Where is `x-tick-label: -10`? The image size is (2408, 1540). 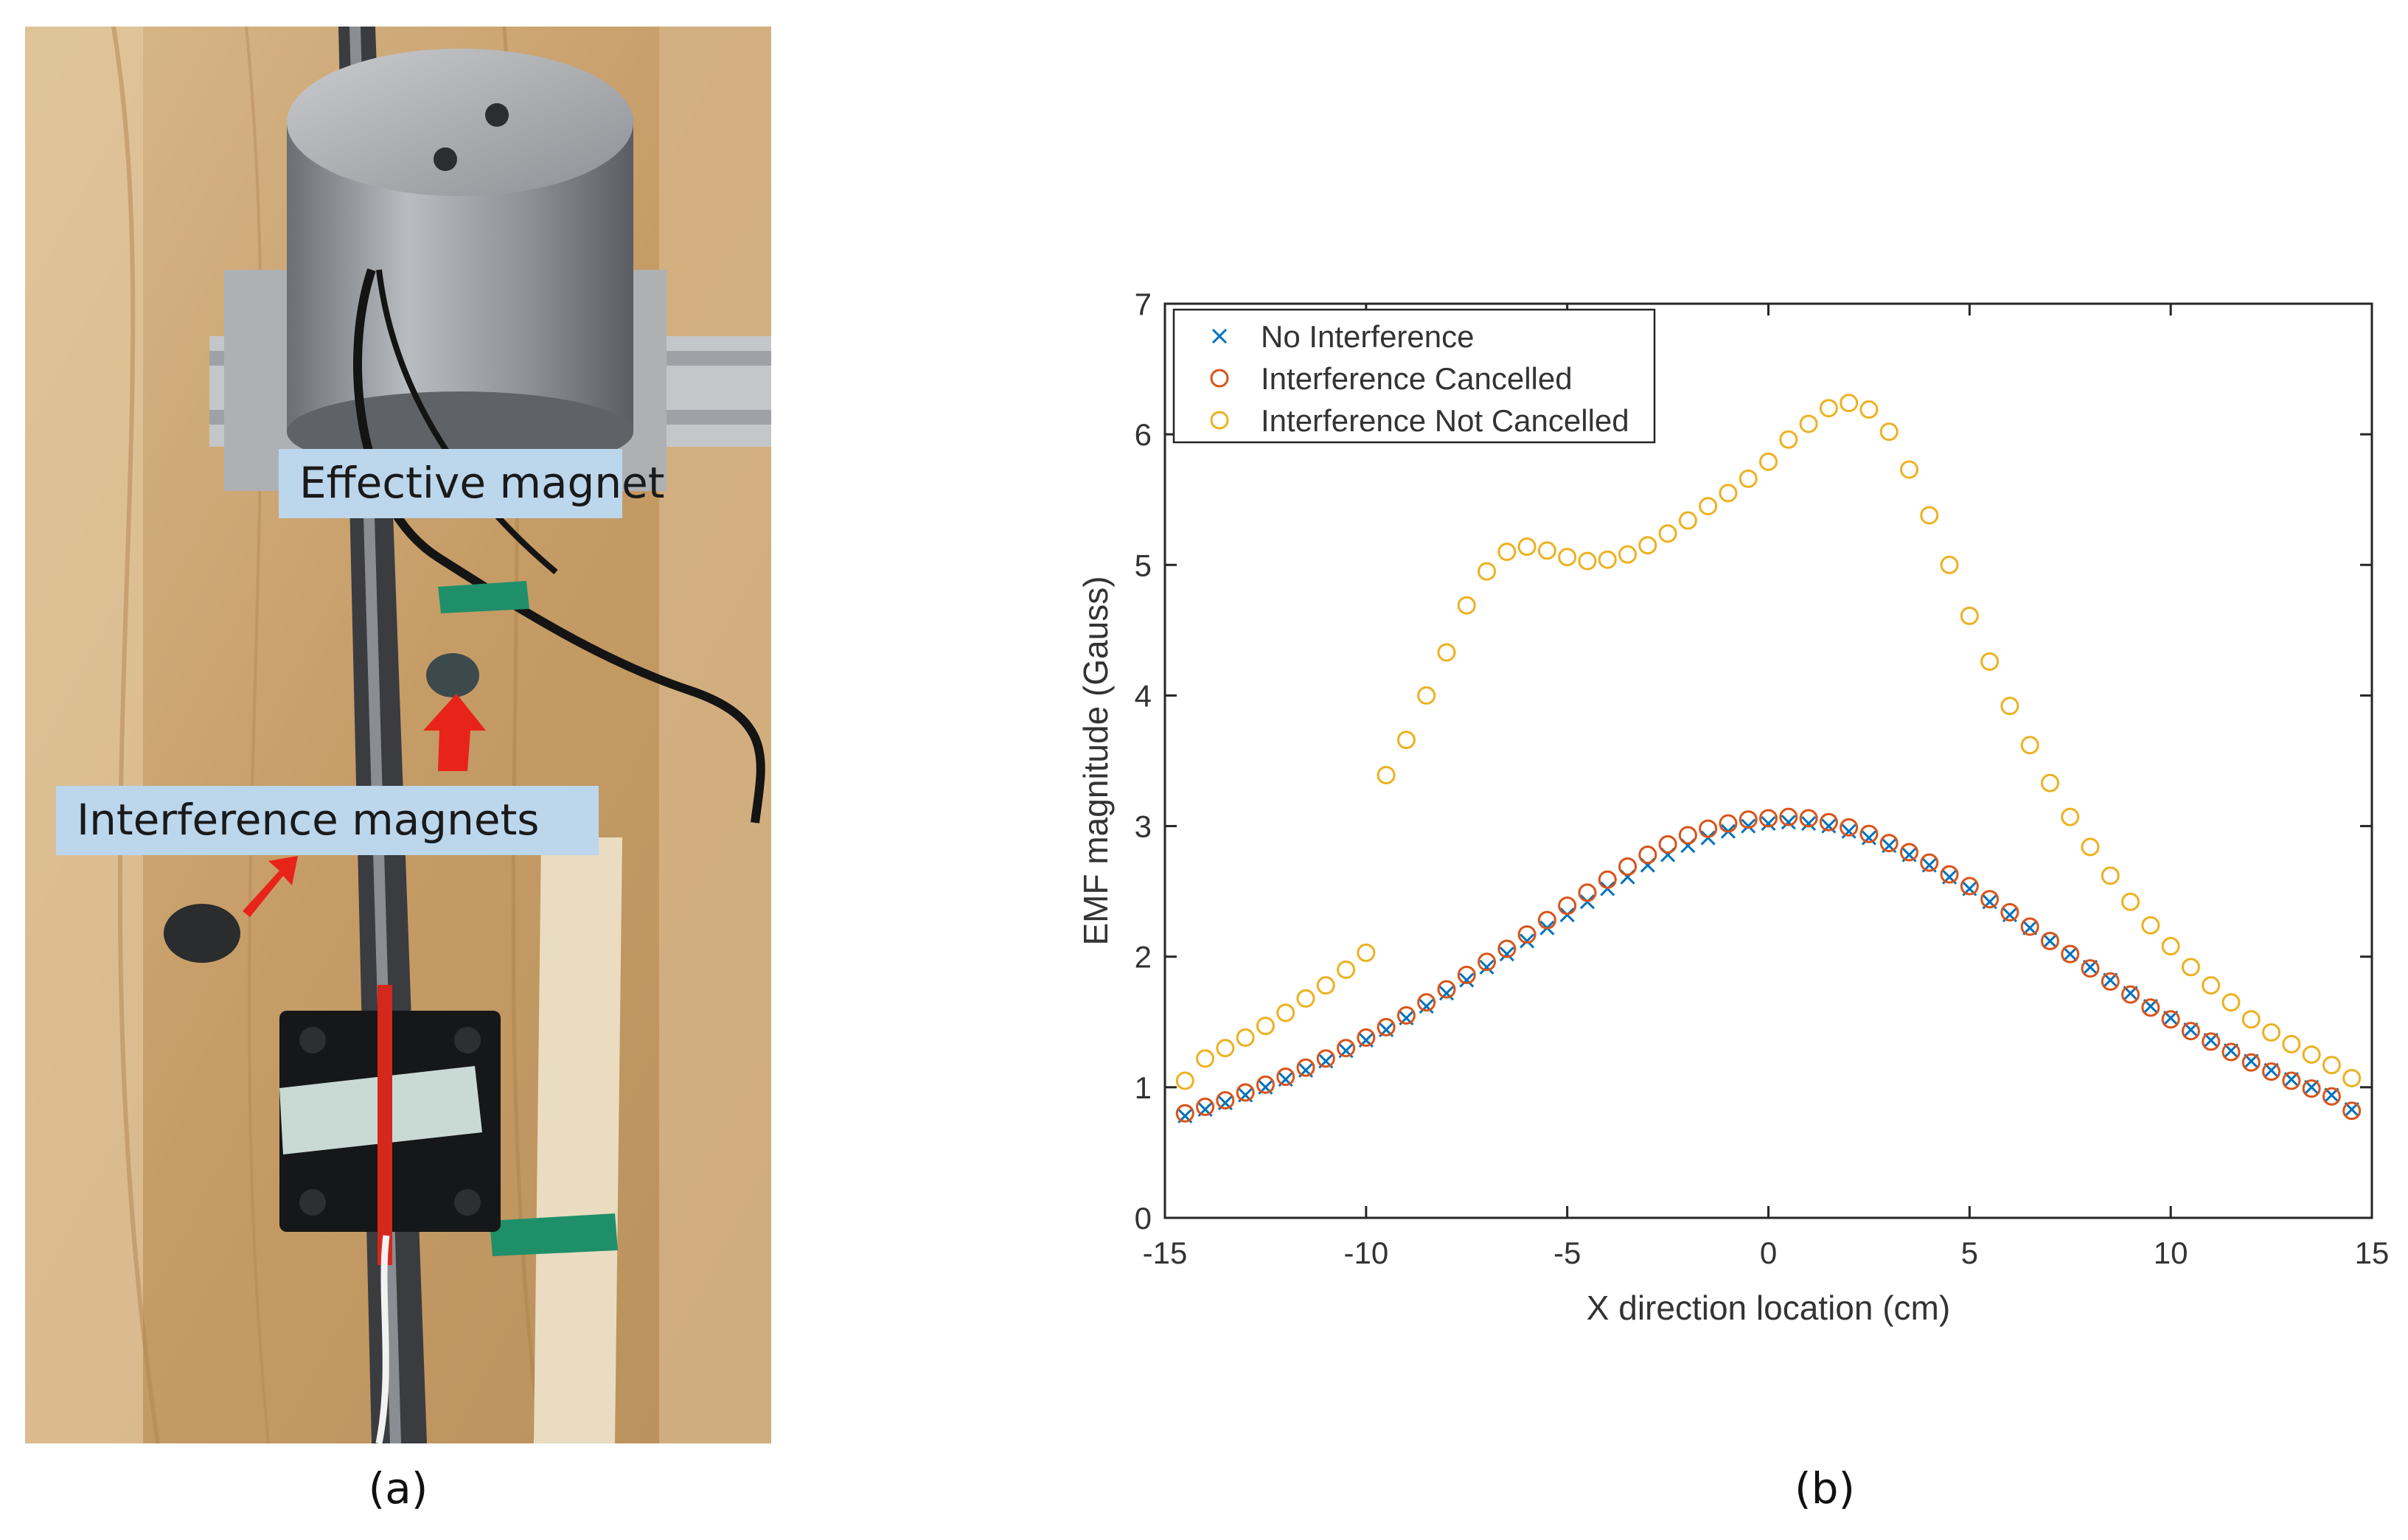
x-tick-label: -10 is located at coordinates (1365, 1253).